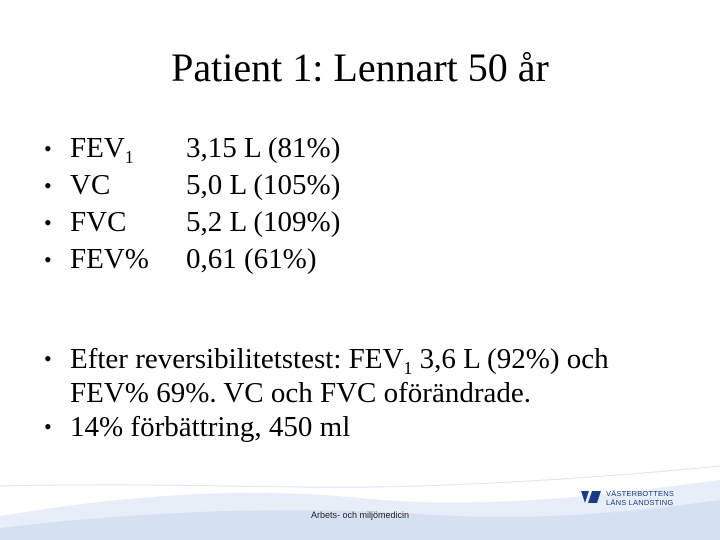  Describe the element at coordinates (360, 502) in the screenshot. I see `wave-decoration-icon` at that location.